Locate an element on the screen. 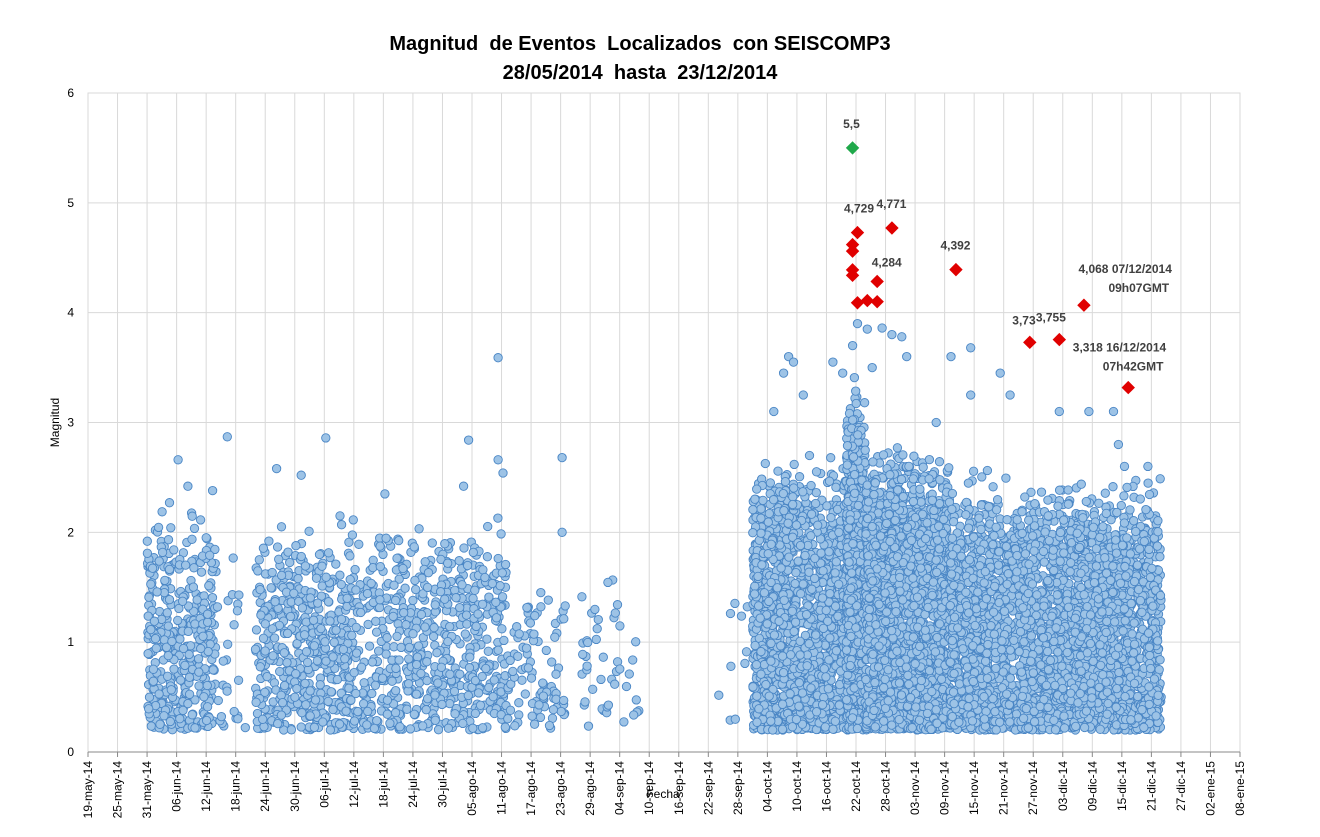 The image size is (1320, 837). x-tick-label: 30-jul-14 is located at coordinates (442, 784).